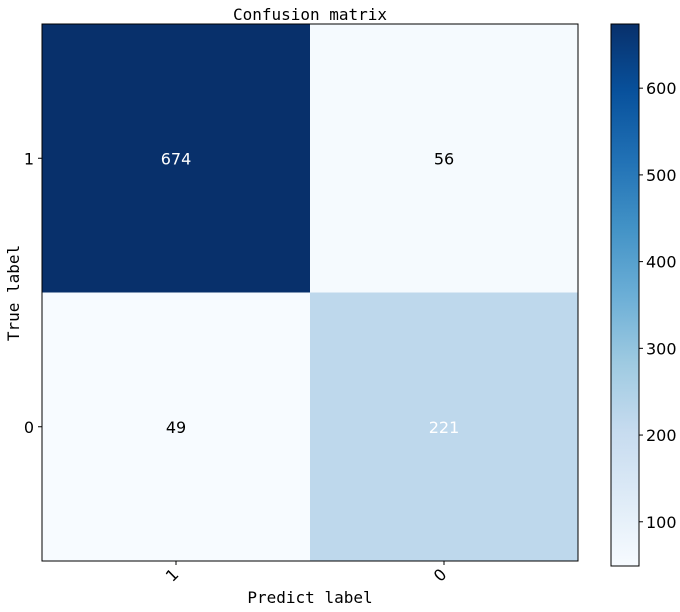 This screenshot has width=680, height=612. Describe the element at coordinates (625, 295) in the screenshot. I see `colorbar` at that location.